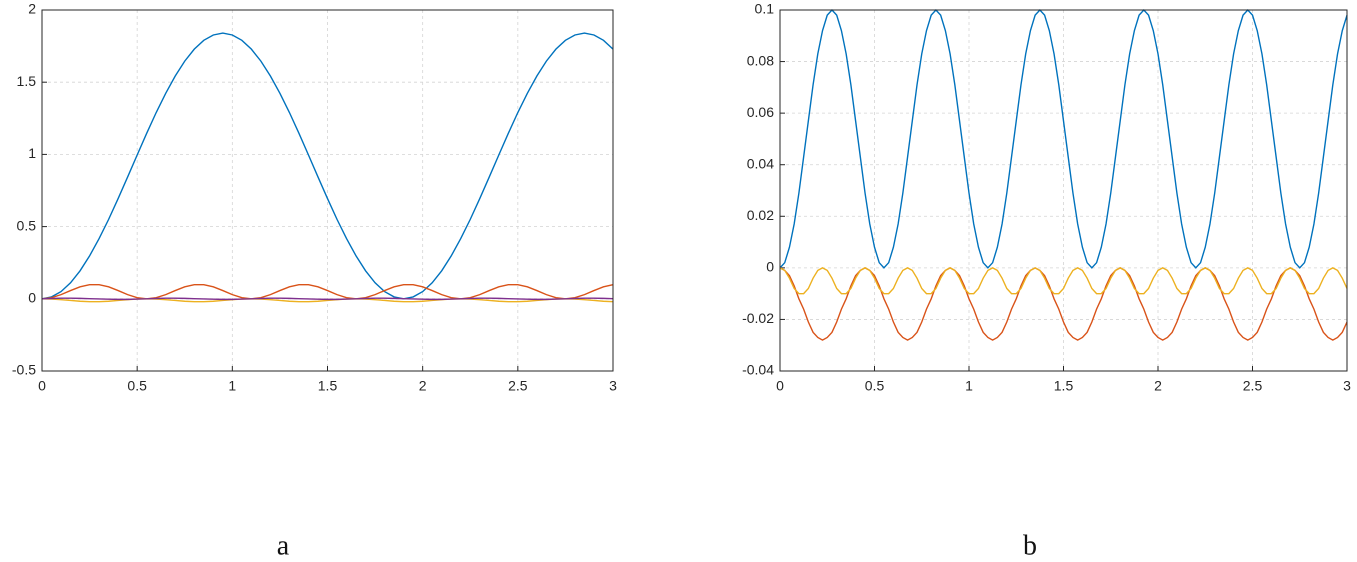 The width and height of the screenshot is (1357, 562). I want to click on y-tick-label: 0.02, so click(760, 215).